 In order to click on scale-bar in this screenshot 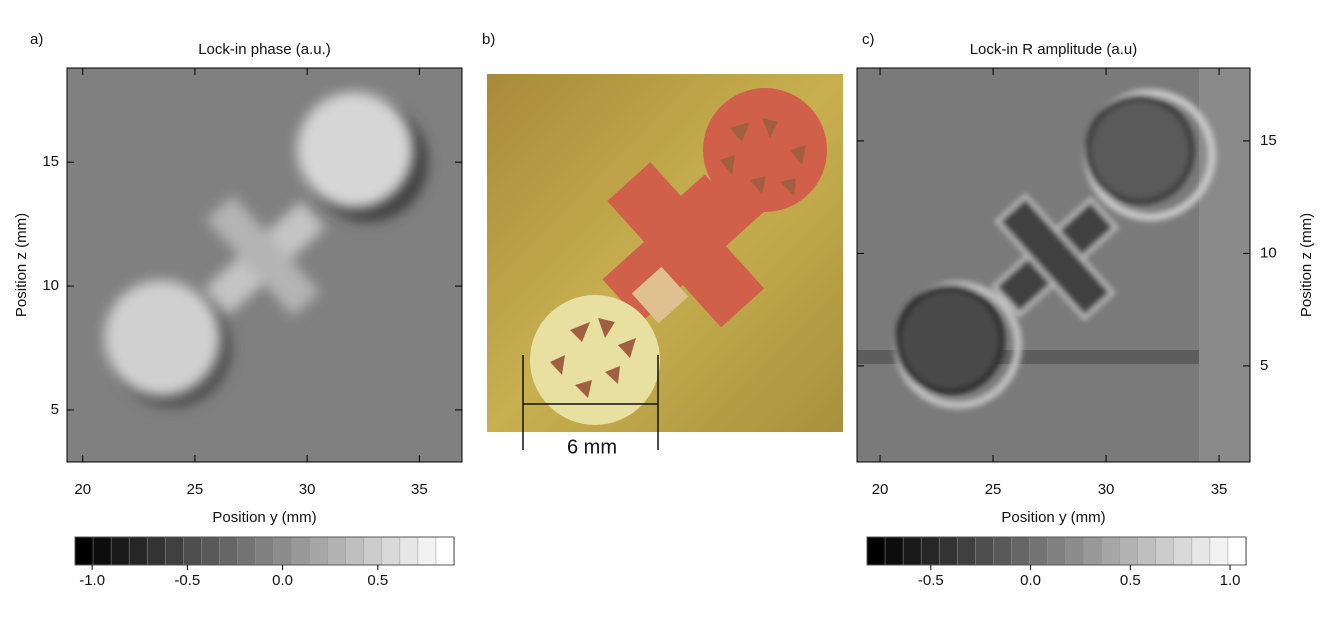, I will do `click(590, 402)`.